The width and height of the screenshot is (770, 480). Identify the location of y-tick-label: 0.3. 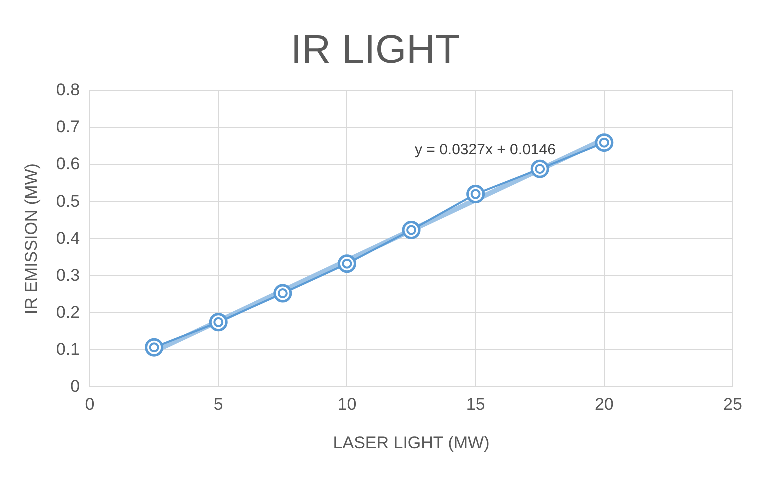
(68, 275).